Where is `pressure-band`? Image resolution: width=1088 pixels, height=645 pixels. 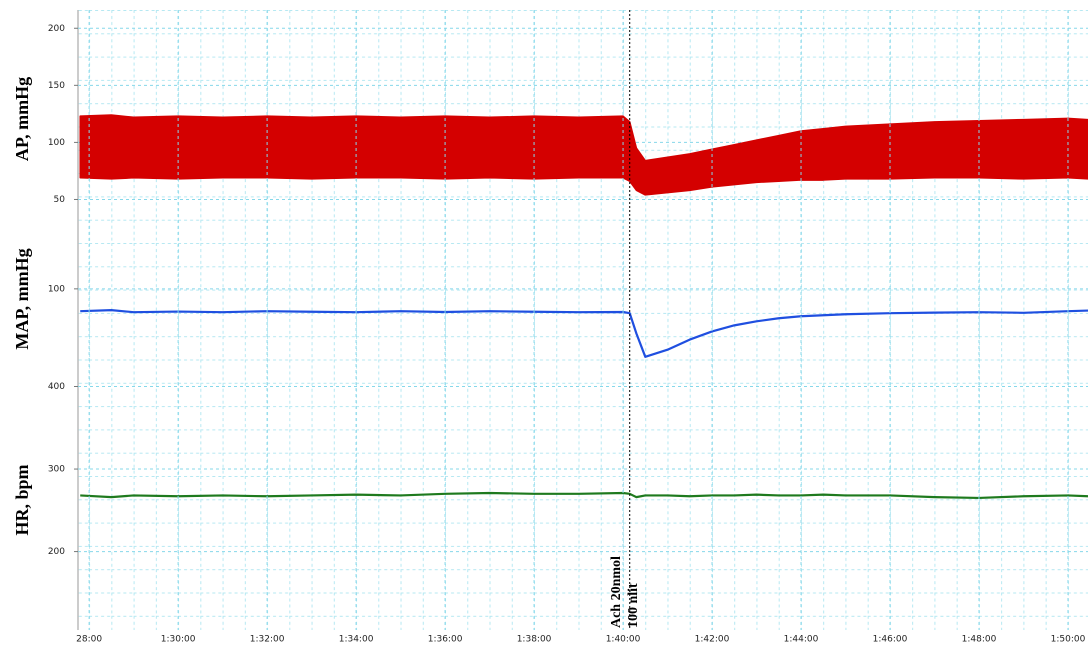 pressure-band is located at coordinates (583, 155).